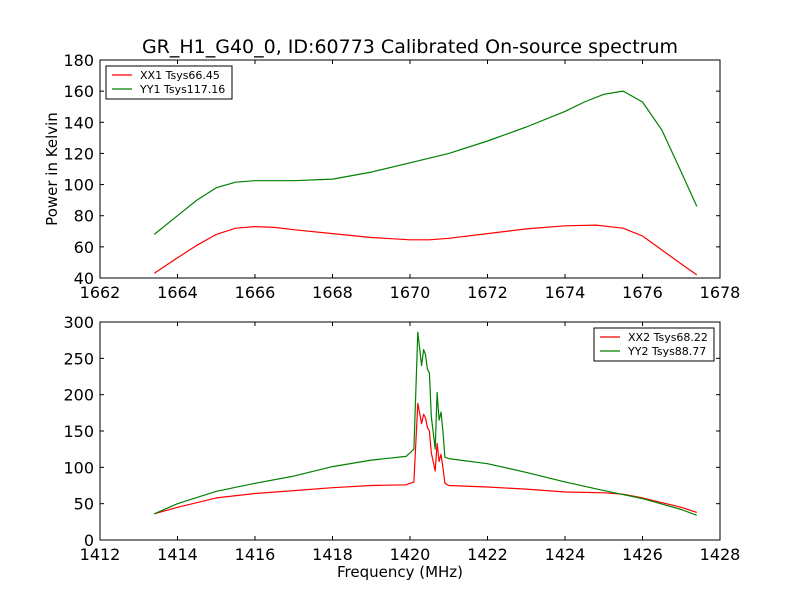 Image resolution: width=800 pixels, height=600 pixels. Describe the element at coordinates (720, 292) in the screenshot. I see `x-tick-label: 1678` at that location.